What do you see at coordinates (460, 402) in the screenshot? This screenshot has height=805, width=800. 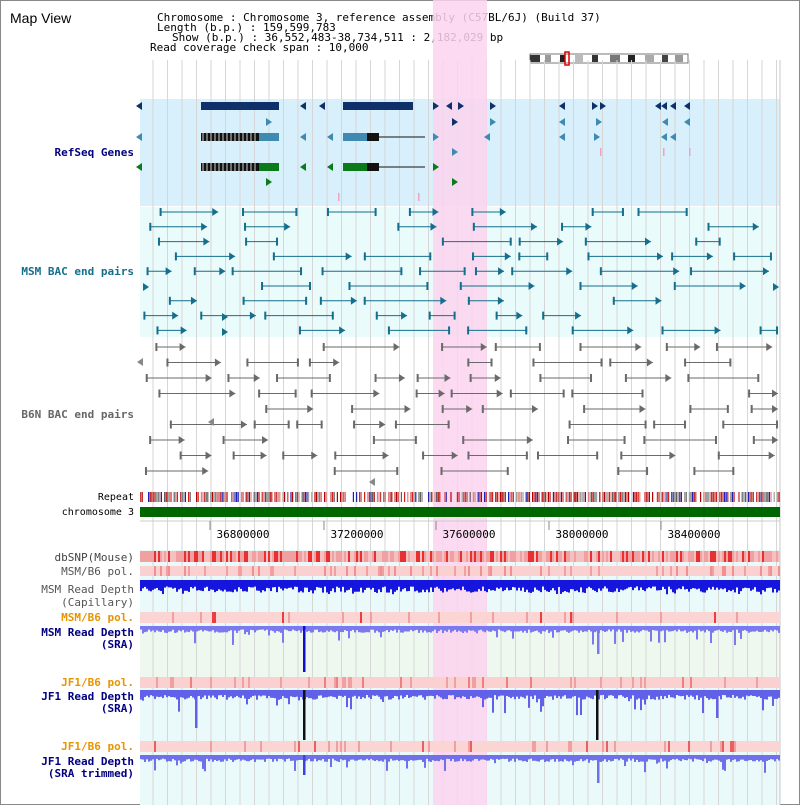 I see `selection-highlight` at bounding box center [460, 402].